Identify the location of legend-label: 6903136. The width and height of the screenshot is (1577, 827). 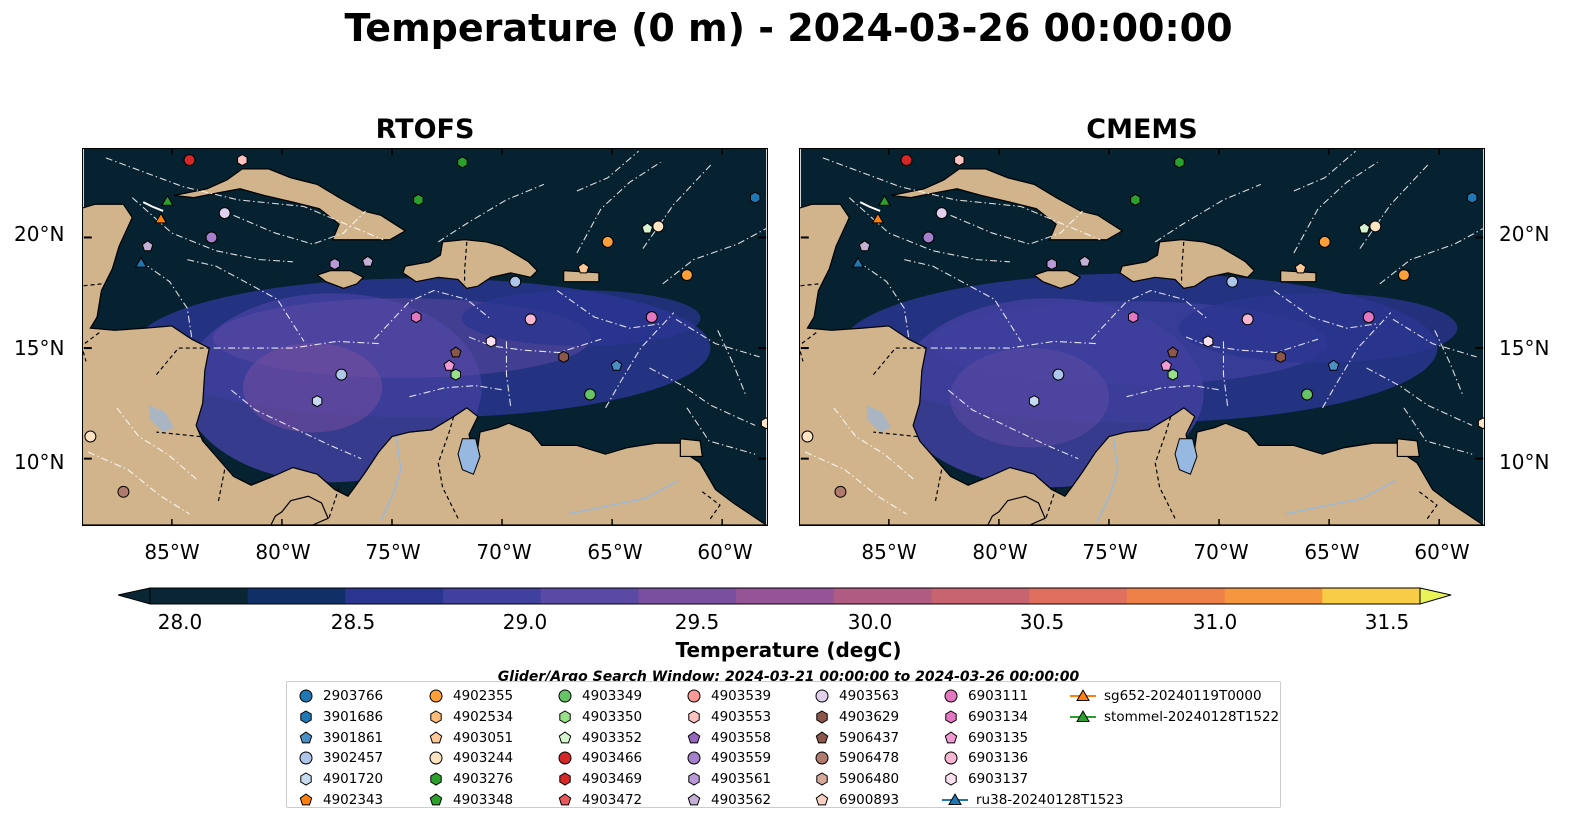
(998, 758).